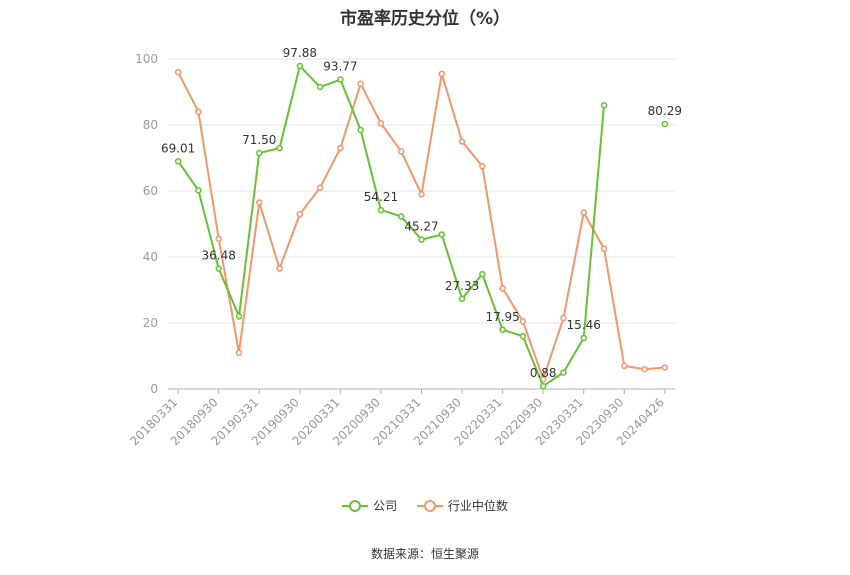 The width and height of the screenshot is (850, 575). Describe the element at coordinates (150, 257) in the screenshot. I see `y-tick-label-40: 40` at that location.